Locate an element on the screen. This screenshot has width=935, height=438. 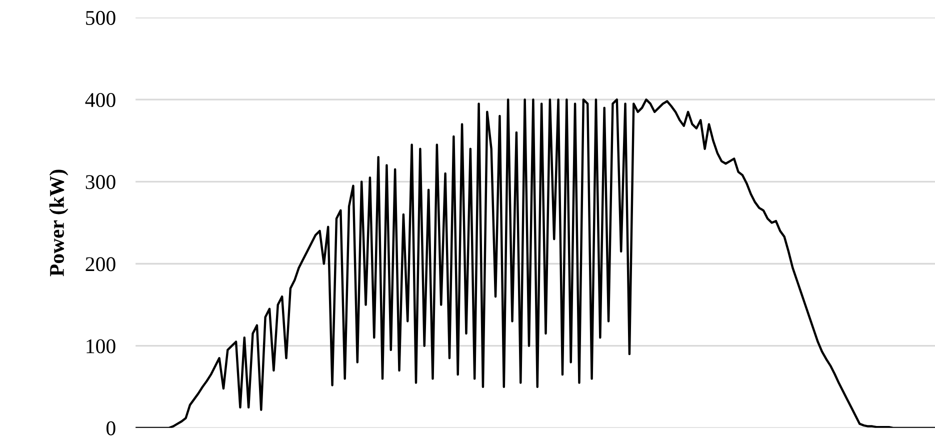
y-tick-label: 500 is located at coordinates (101, 17).